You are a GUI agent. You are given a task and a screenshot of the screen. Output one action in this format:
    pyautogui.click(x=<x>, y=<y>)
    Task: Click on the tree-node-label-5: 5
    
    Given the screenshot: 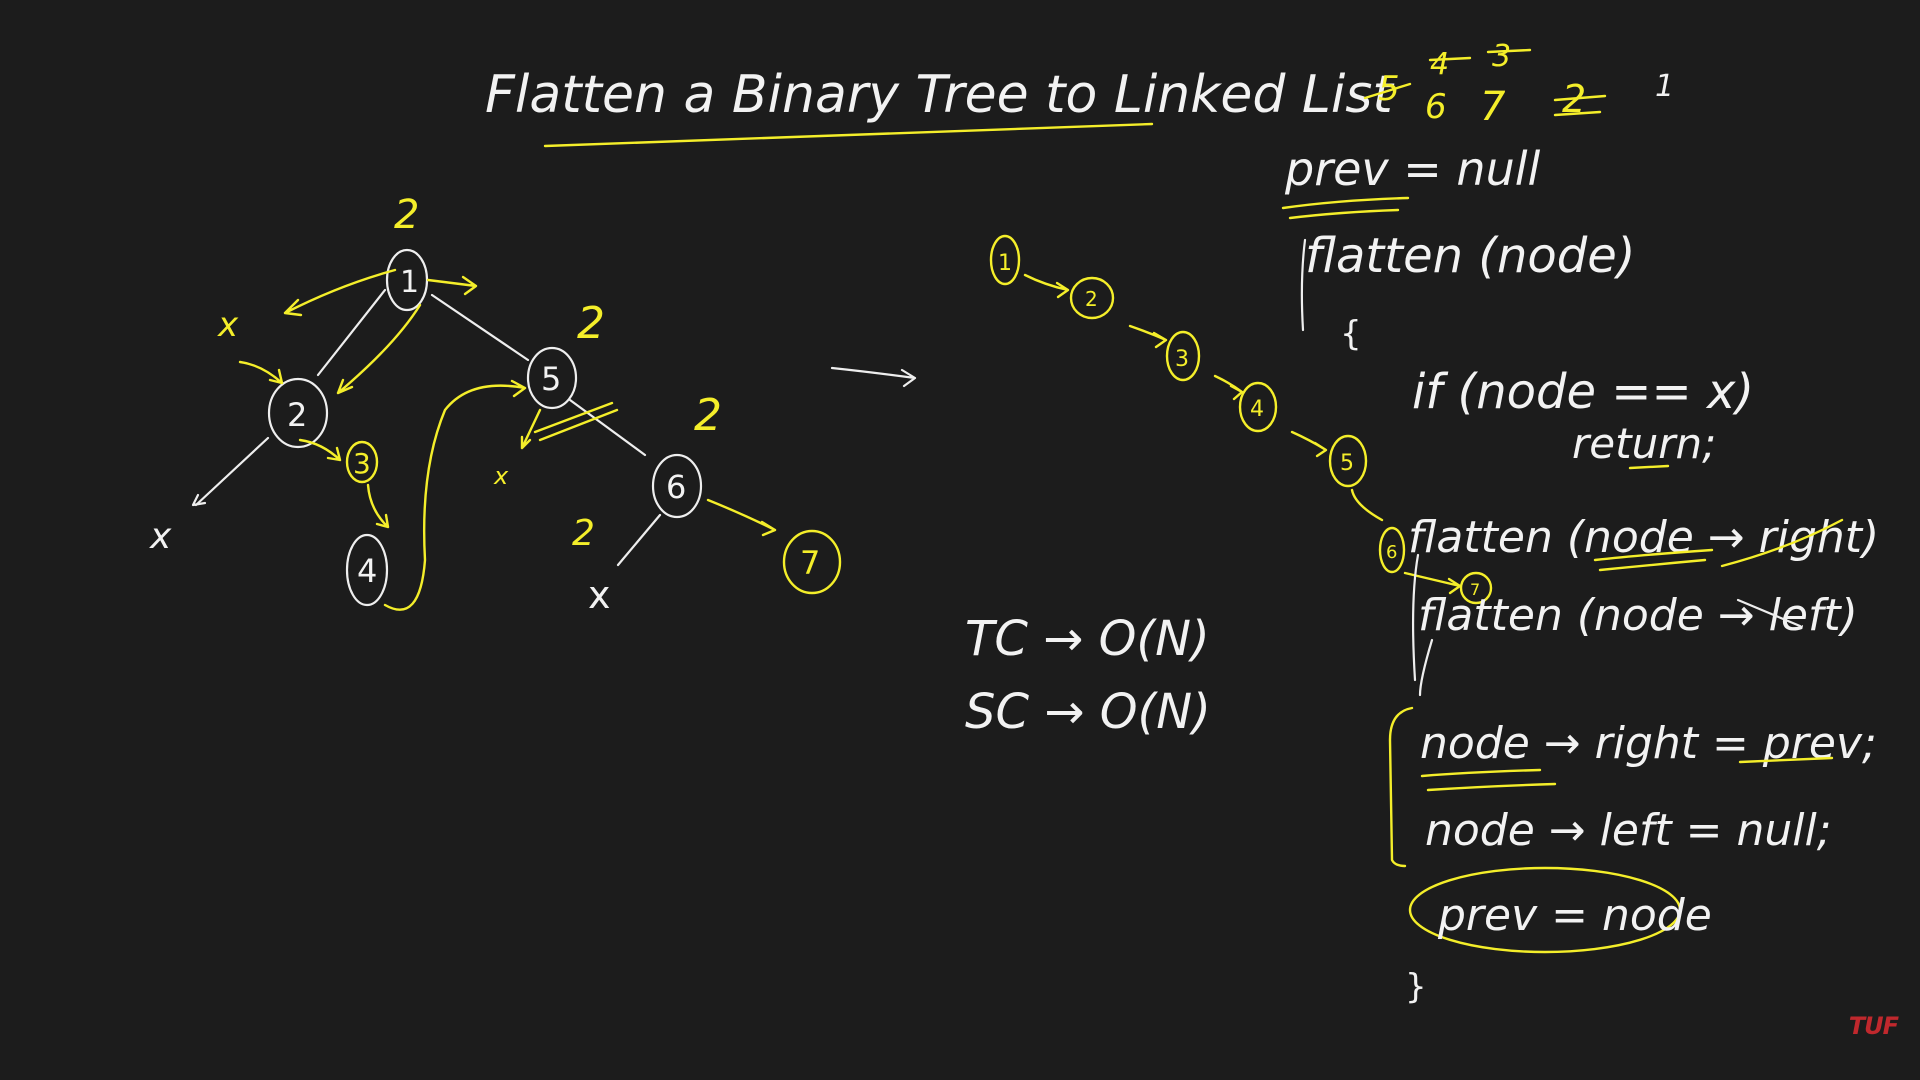 What is the action you would take?
    pyautogui.click(x=551, y=379)
    